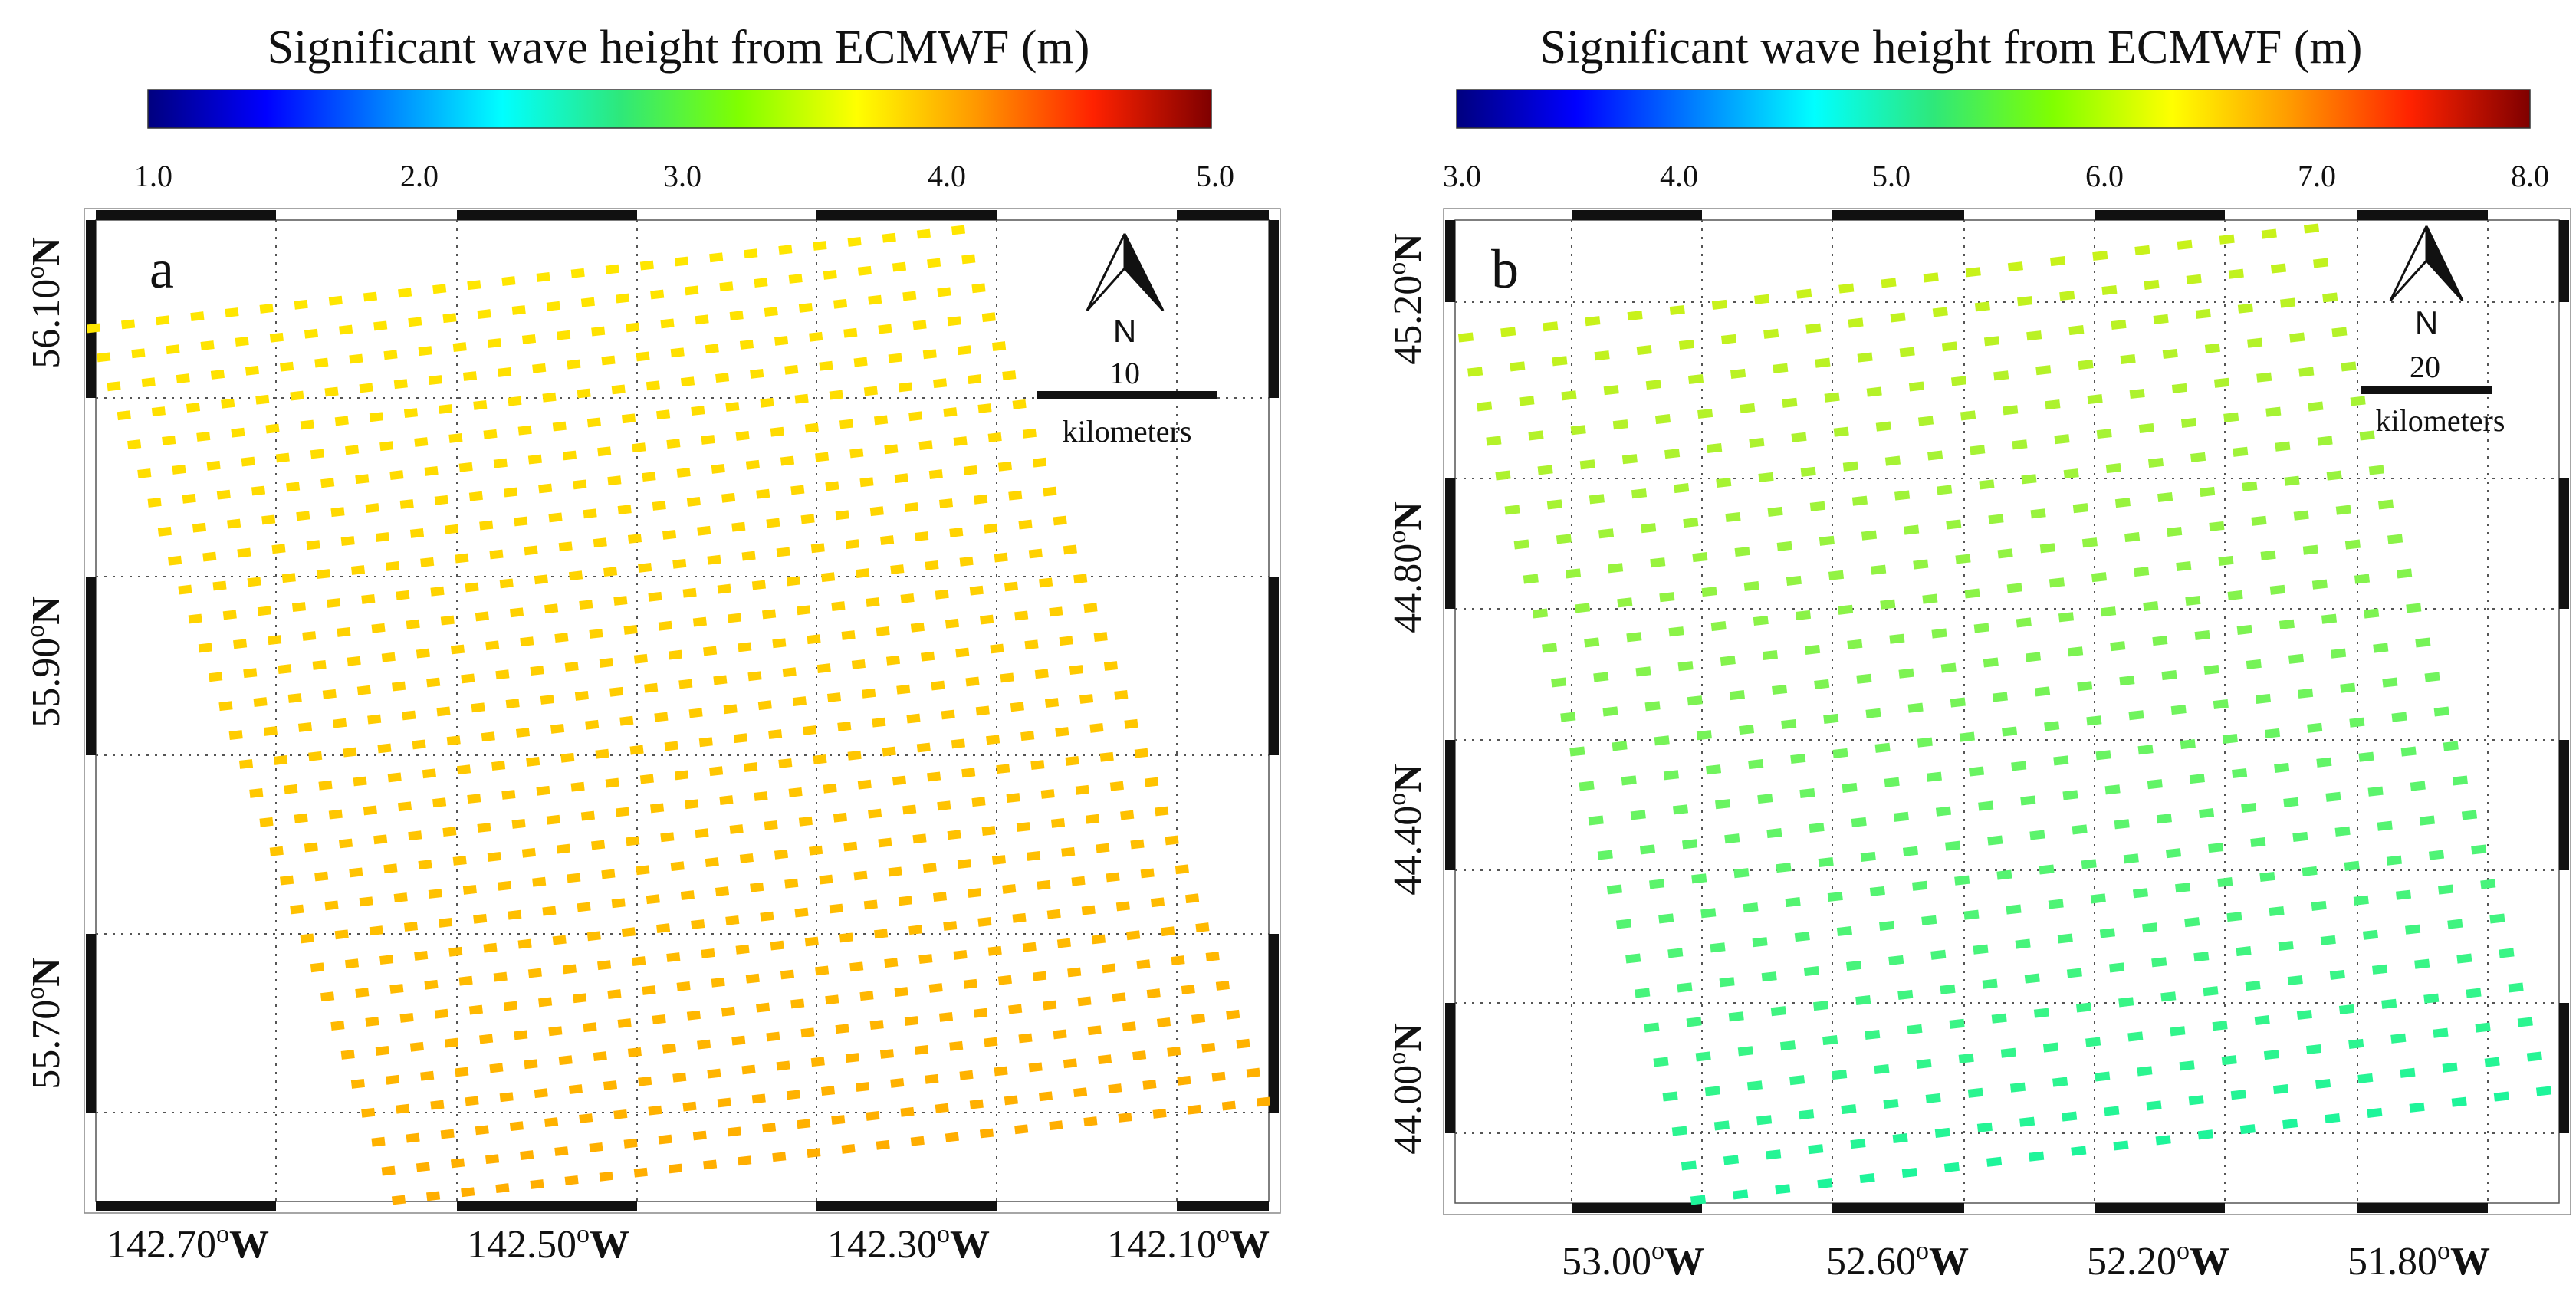  Describe the element at coordinates (684, 176) in the screenshot. I see `colorbar-ticks: 1.0 2.0 3.0 4.0 5.0` at that location.